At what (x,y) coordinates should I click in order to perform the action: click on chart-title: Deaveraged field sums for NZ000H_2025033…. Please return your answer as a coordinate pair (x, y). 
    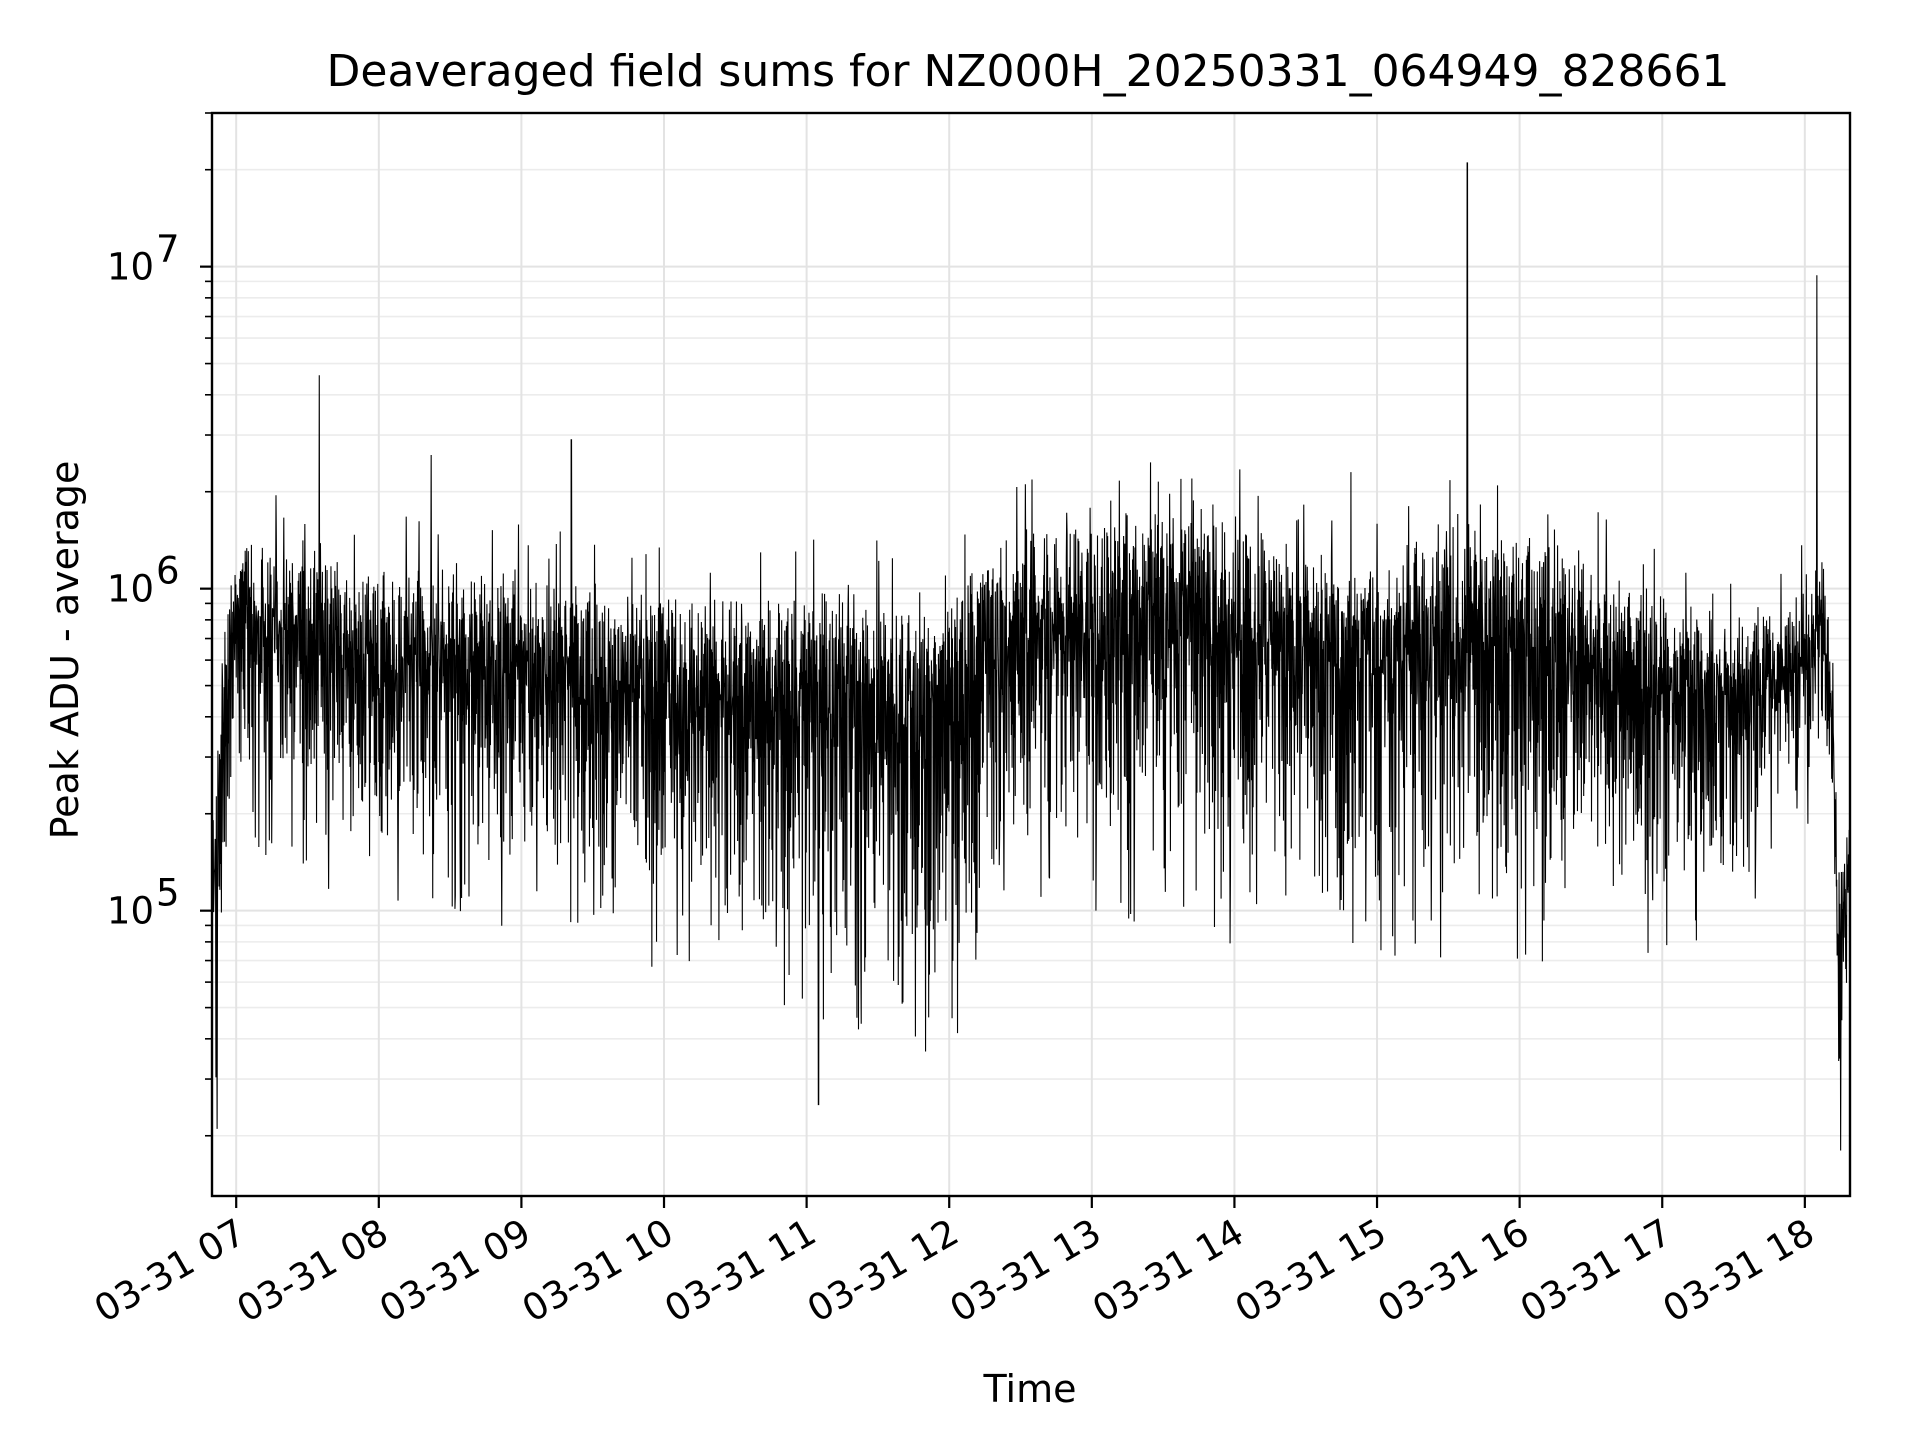
    Looking at the image, I should click on (1028, 71).